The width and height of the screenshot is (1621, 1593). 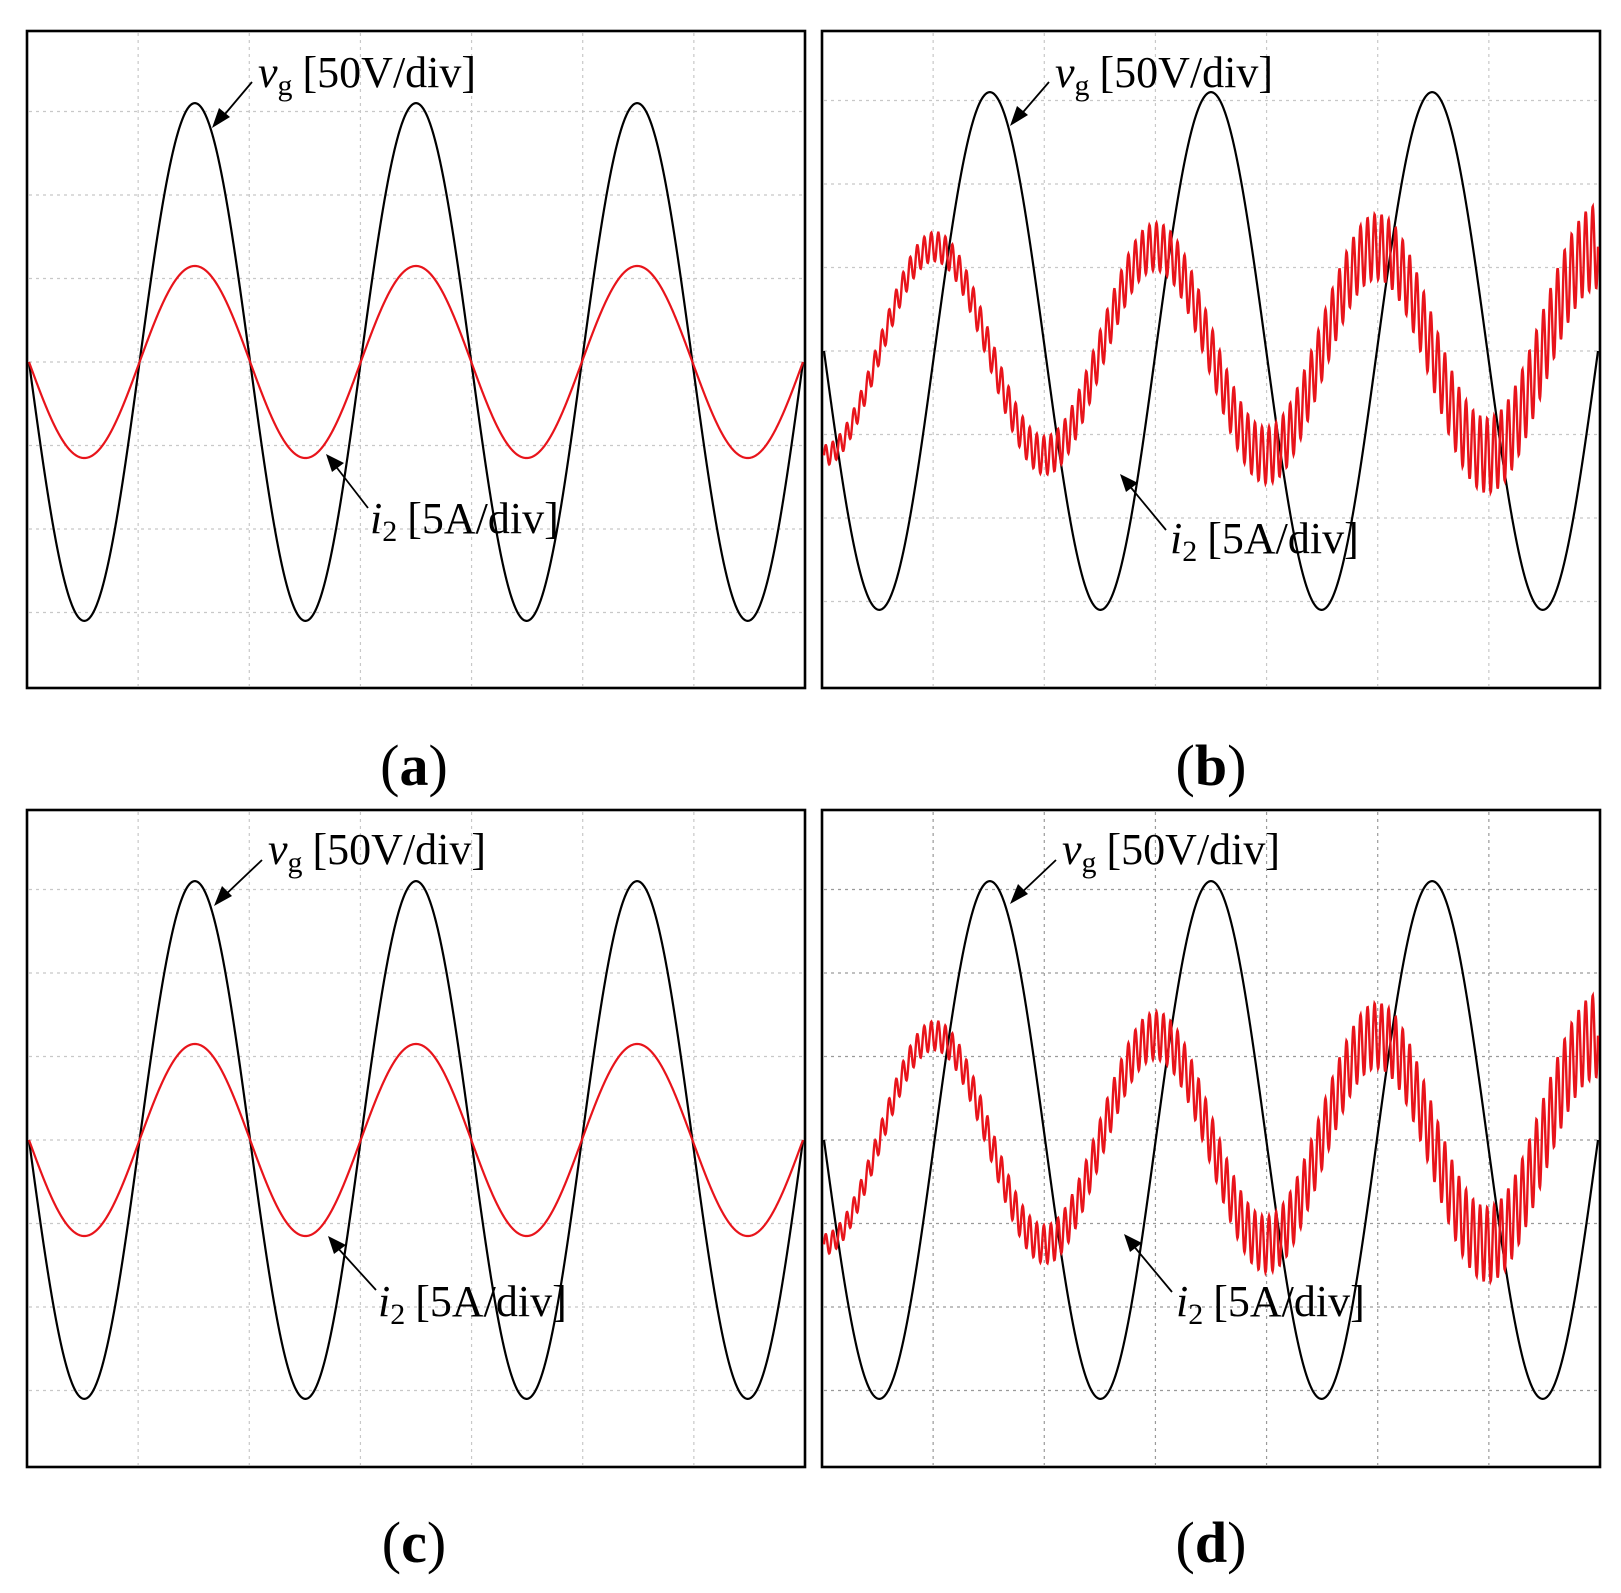 I want to click on panel-b-i2-arrow-icon, so click(x=1129, y=483).